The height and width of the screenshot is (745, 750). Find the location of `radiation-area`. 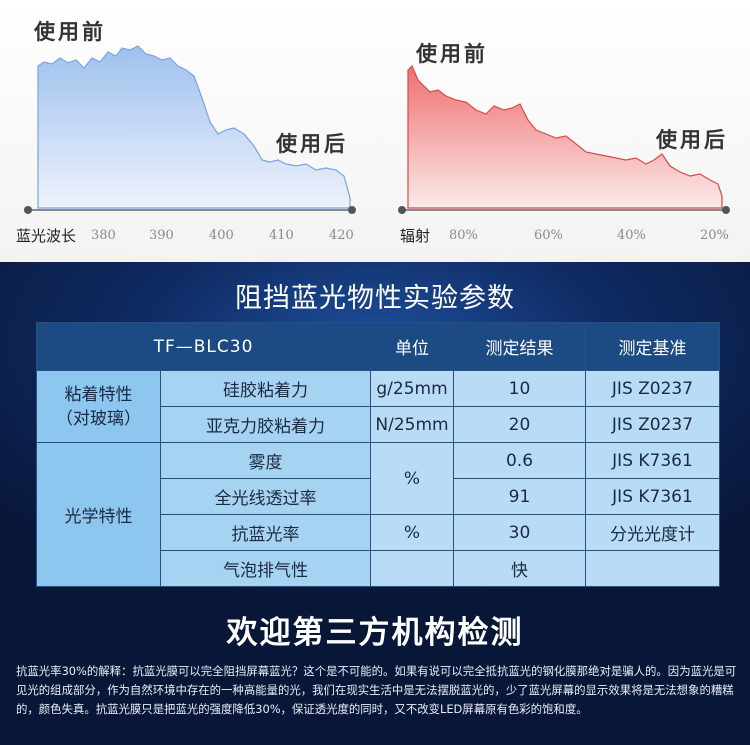

radiation-area is located at coordinates (565, 136).